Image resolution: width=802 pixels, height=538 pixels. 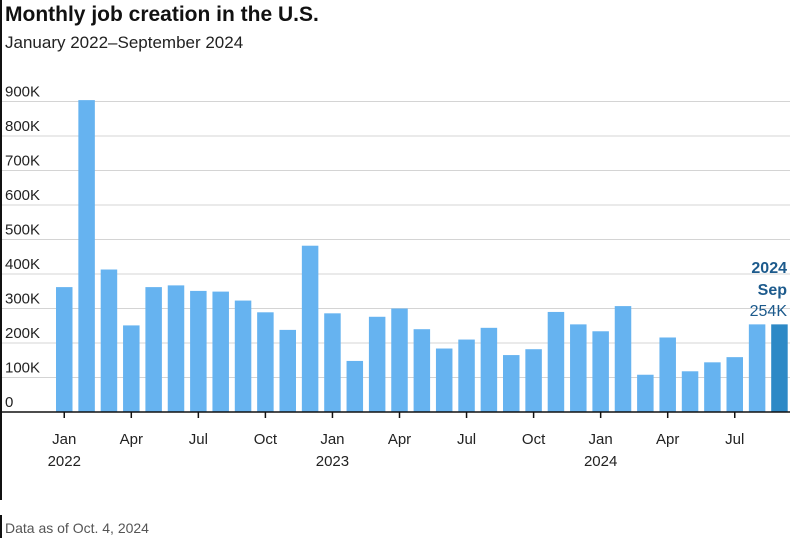 What do you see at coordinates (22, 230) in the screenshot?
I see `y-tick-label-5: 500K` at bounding box center [22, 230].